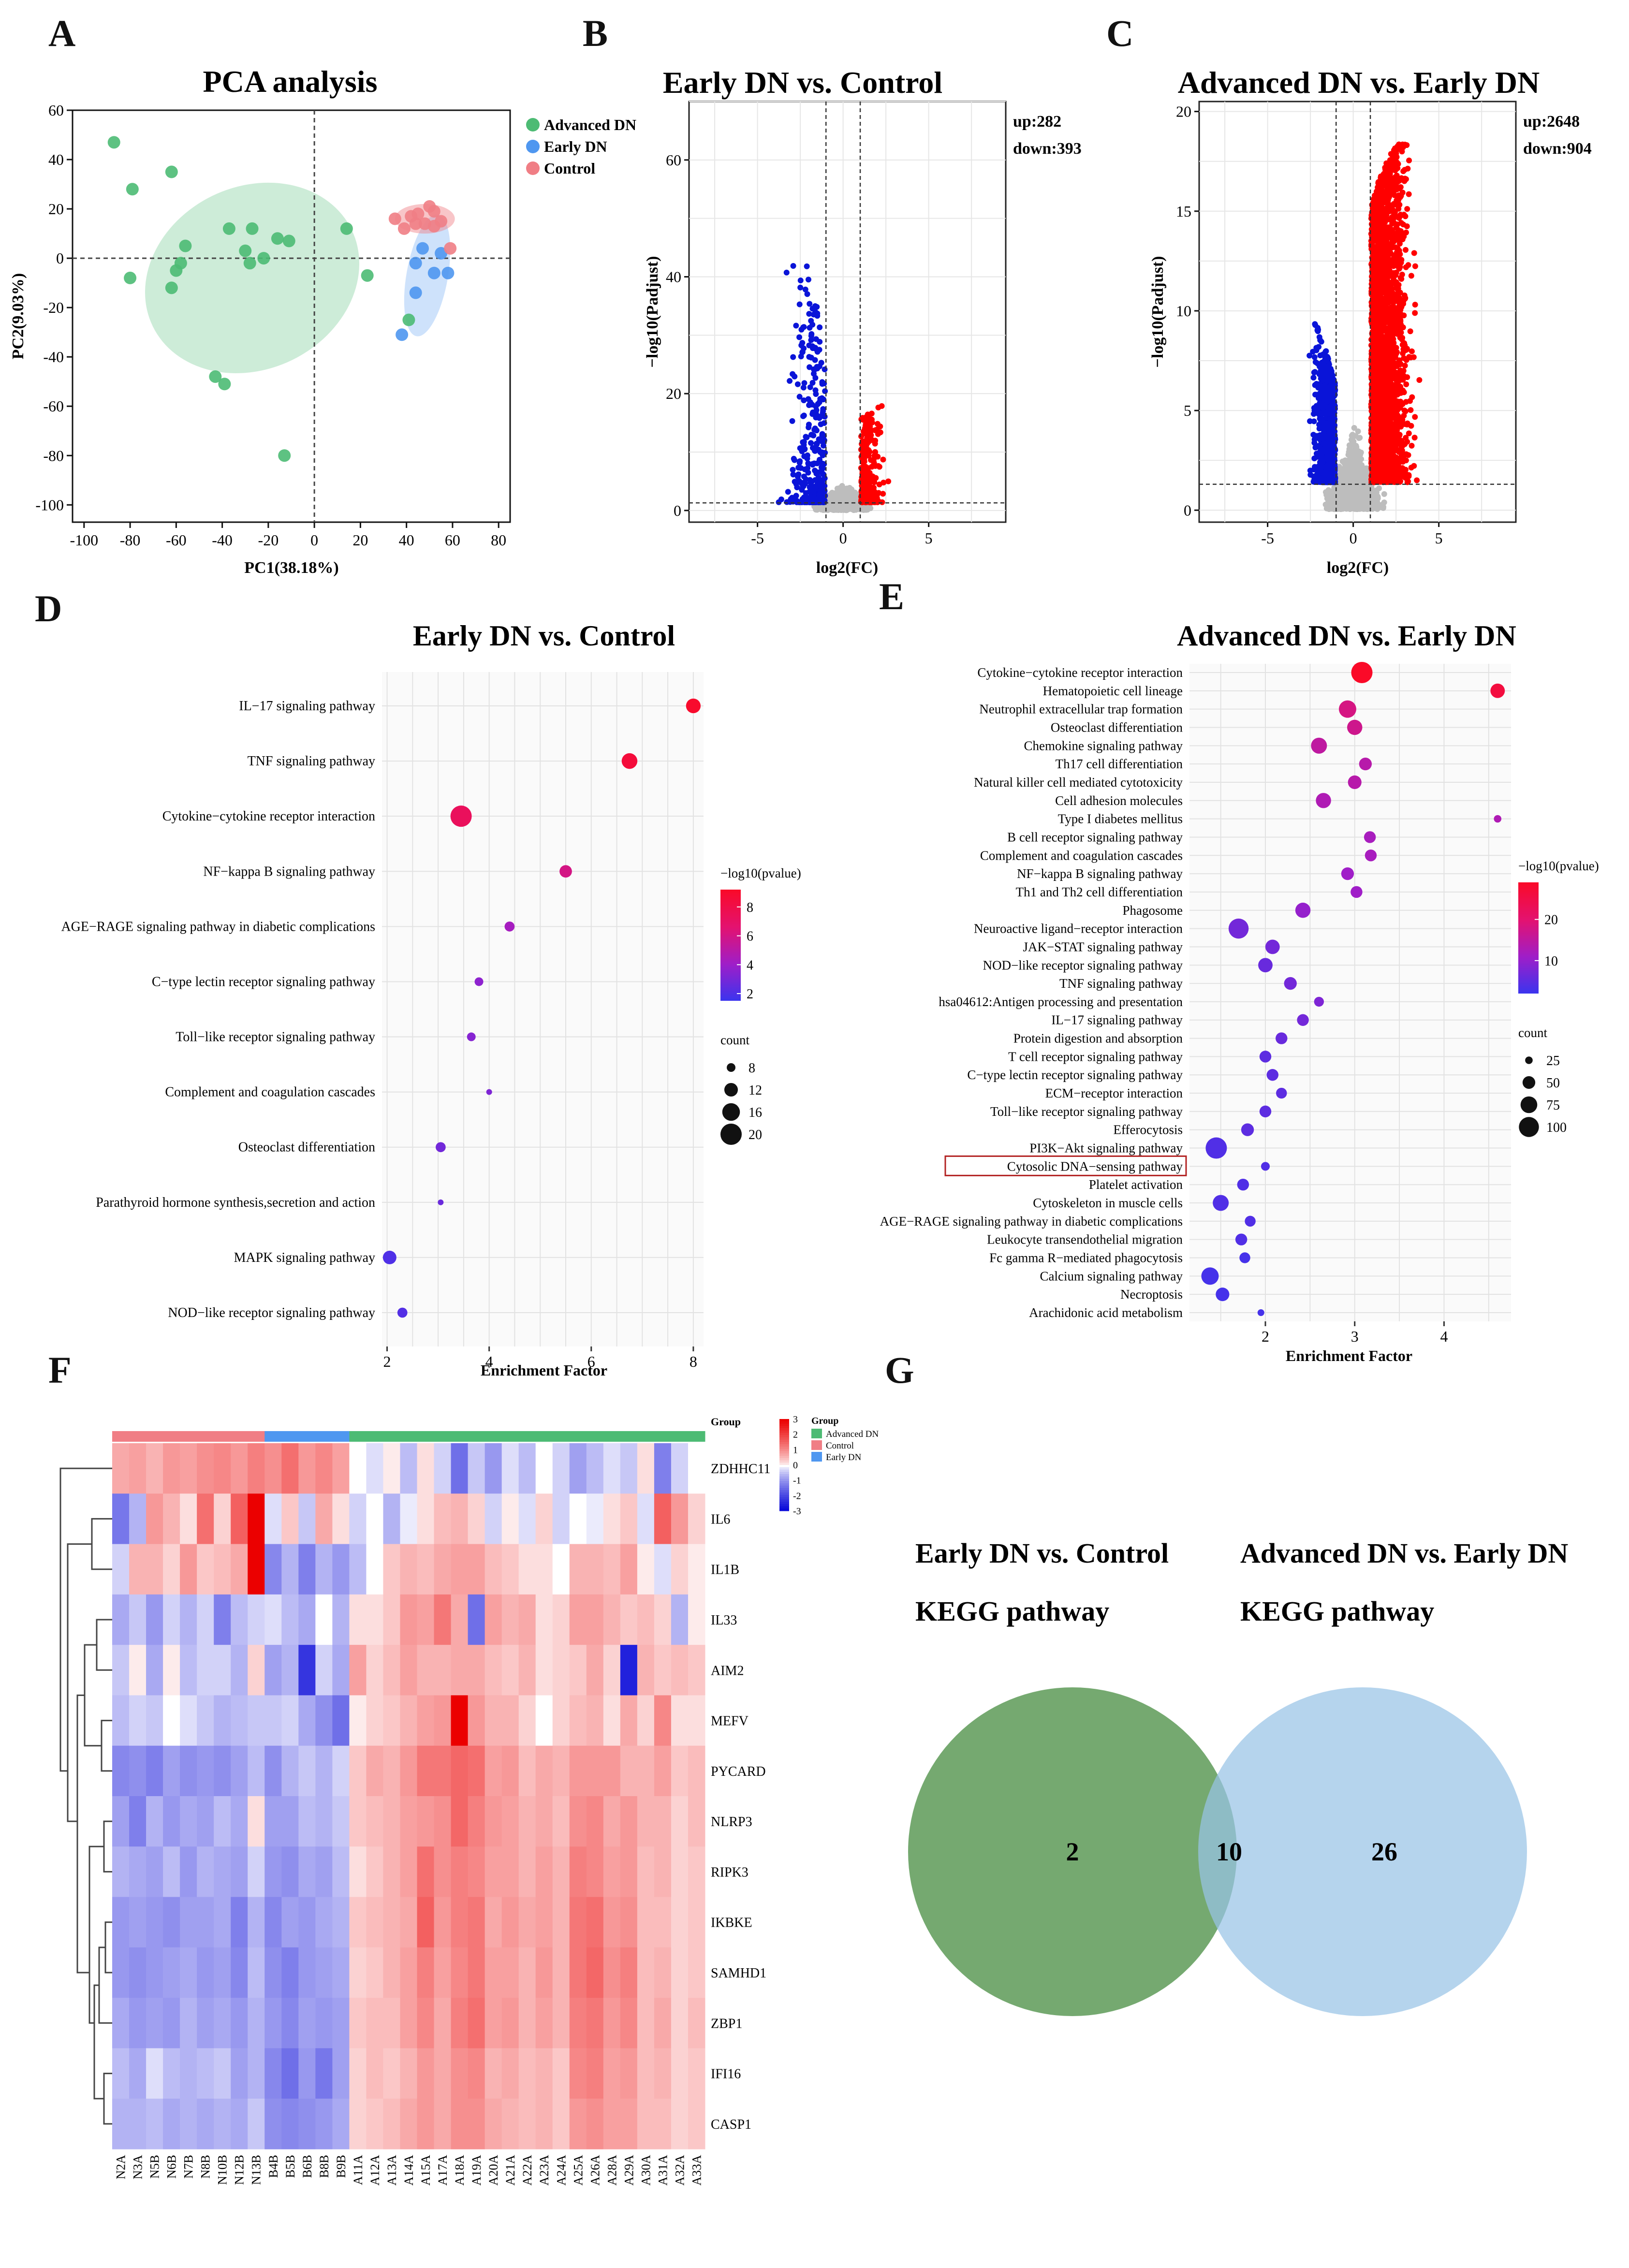 The image size is (1629, 2268). I want to click on pca-ytick-label: -80, so click(53, 455).